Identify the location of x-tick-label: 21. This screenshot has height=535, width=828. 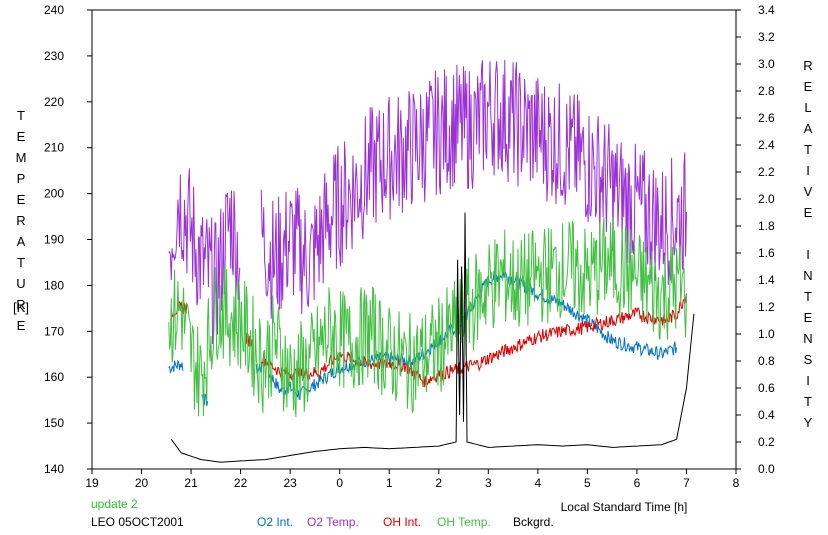
(191, 483).